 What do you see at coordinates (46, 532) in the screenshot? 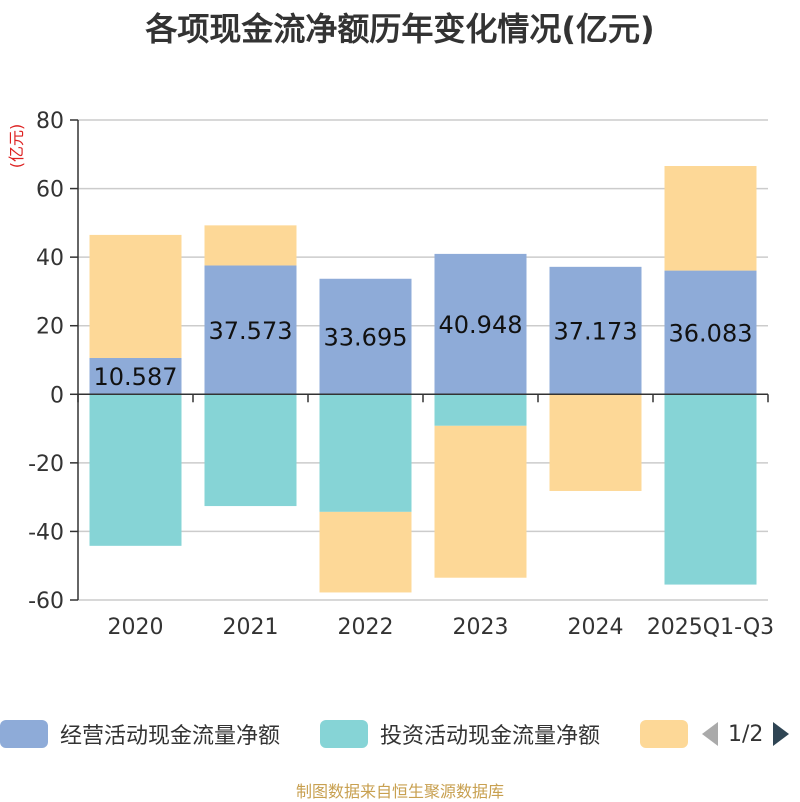
I see `y-tick-label: -40` at bounding box center [46, 532].